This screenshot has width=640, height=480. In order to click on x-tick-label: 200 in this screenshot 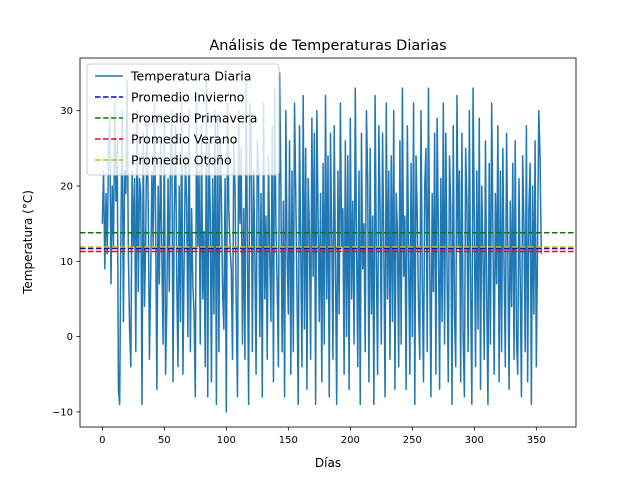, I will do `click(350, 440)`.